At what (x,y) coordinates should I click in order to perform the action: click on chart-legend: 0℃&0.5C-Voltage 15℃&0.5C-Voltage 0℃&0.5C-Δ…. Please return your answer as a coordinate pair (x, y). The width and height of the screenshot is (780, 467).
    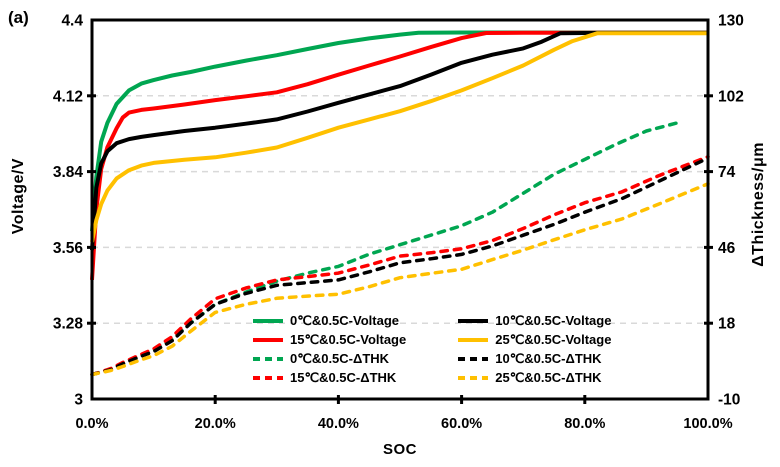
    Looking at the image, I should click on (432, 349).